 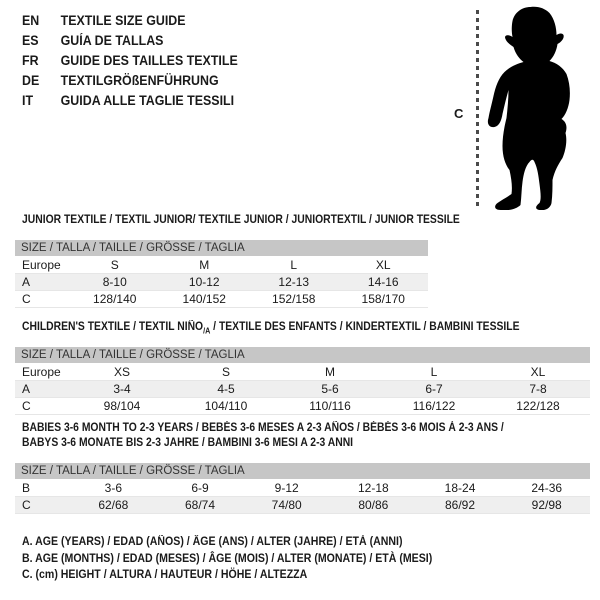 I want to click on size-value-cell: 4-5, so click(x=226, y=389).